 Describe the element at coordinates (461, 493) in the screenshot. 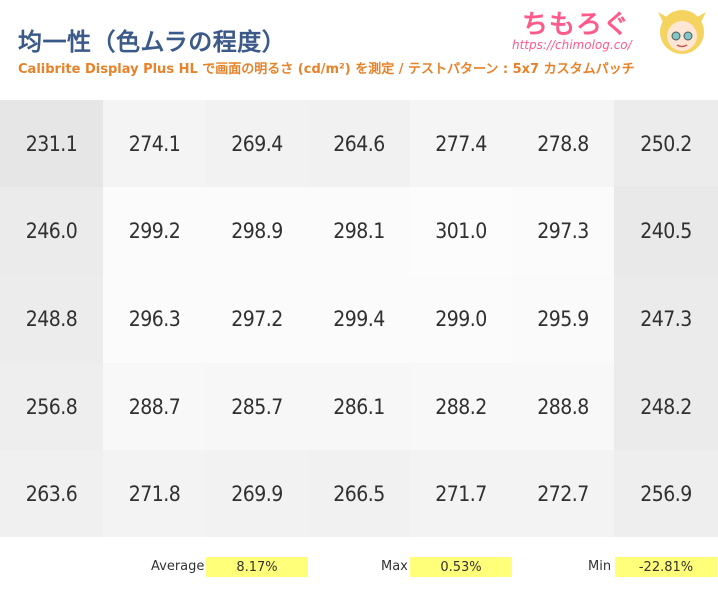

I see `heatmap-cell: 271.7` at that location.